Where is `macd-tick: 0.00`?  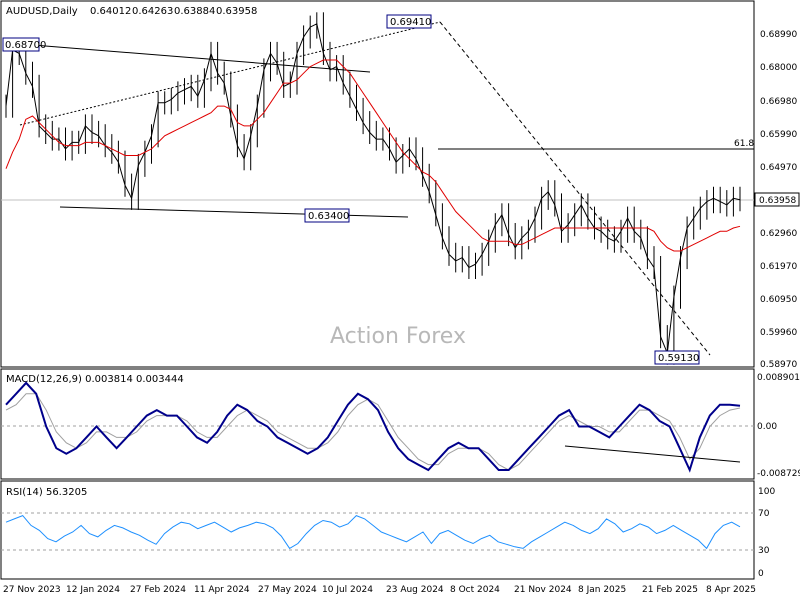 macd-tick: 0.00 is located at coordinates (767, 427).